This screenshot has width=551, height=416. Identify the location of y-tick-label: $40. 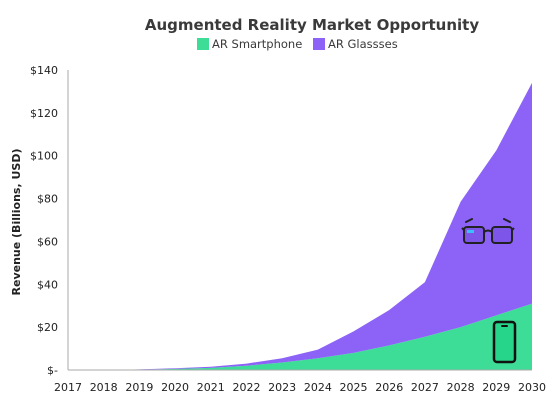
(47, 284).